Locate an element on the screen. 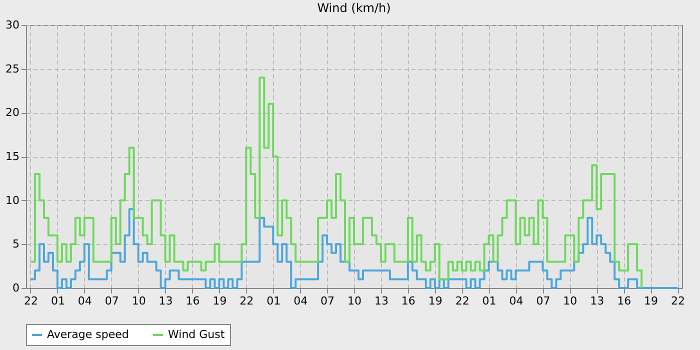 This screenshot has width=700, height=350. chart-title: Wind (km/h) is located at coordinates (354, 8).